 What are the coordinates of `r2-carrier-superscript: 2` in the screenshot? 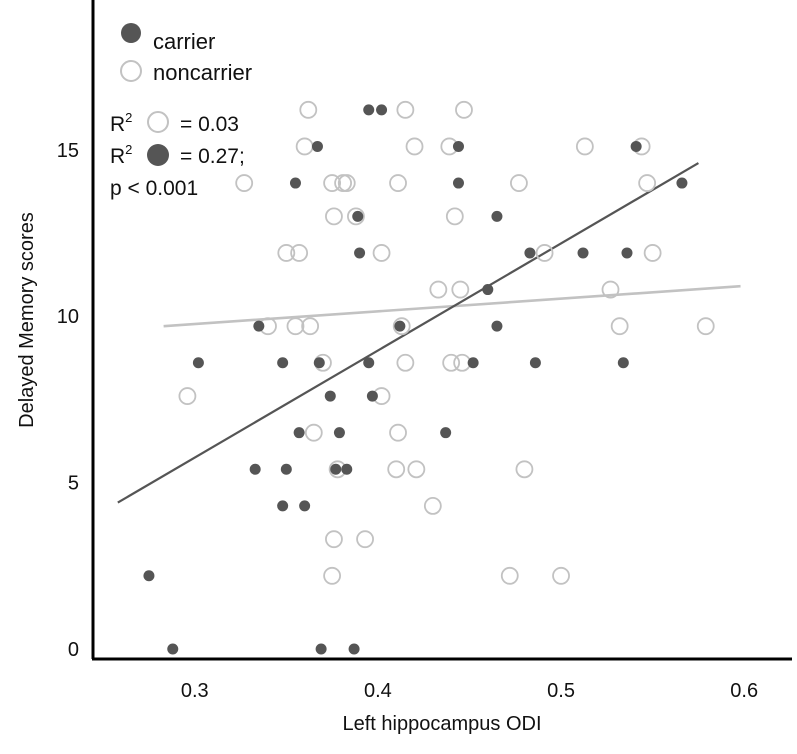 It's located at (128, 149).